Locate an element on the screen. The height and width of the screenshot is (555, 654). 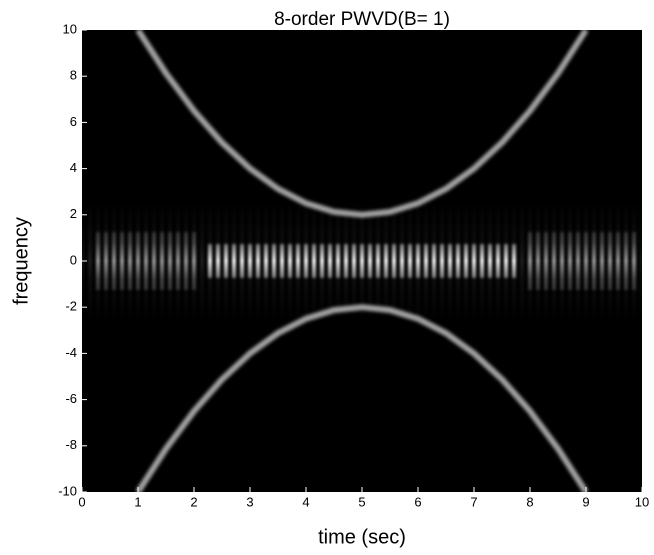
y-tick-label: 10 is located at coordinates (70, 28).